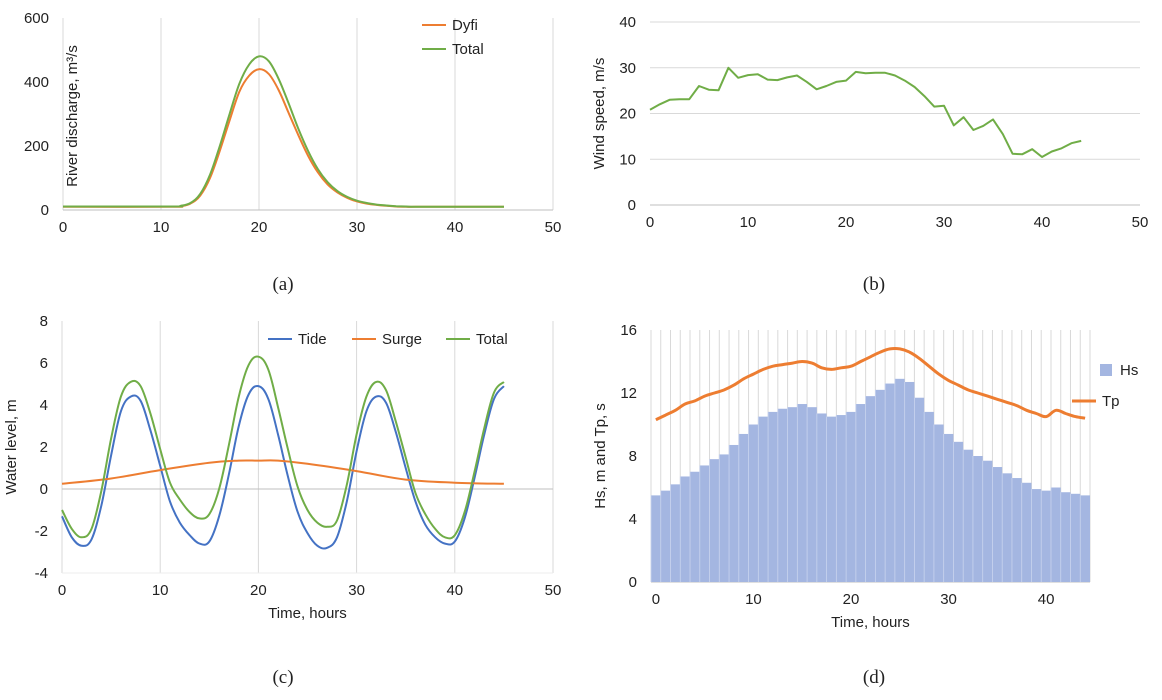  I want to click on y-axis-label: Water level, m, so click(11, 446).